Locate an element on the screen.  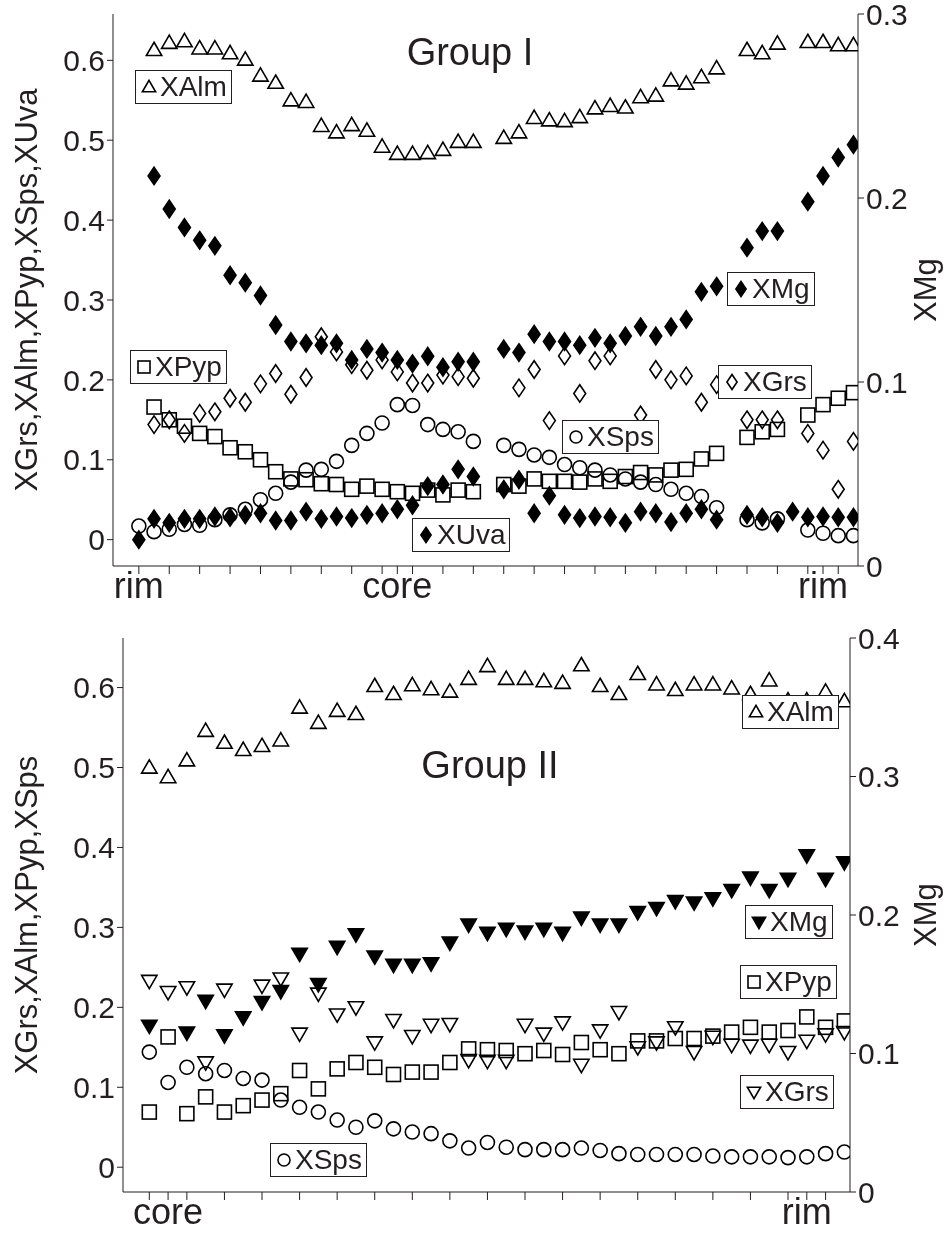
x-tick-label: core is located at coordinates (168, 1211).